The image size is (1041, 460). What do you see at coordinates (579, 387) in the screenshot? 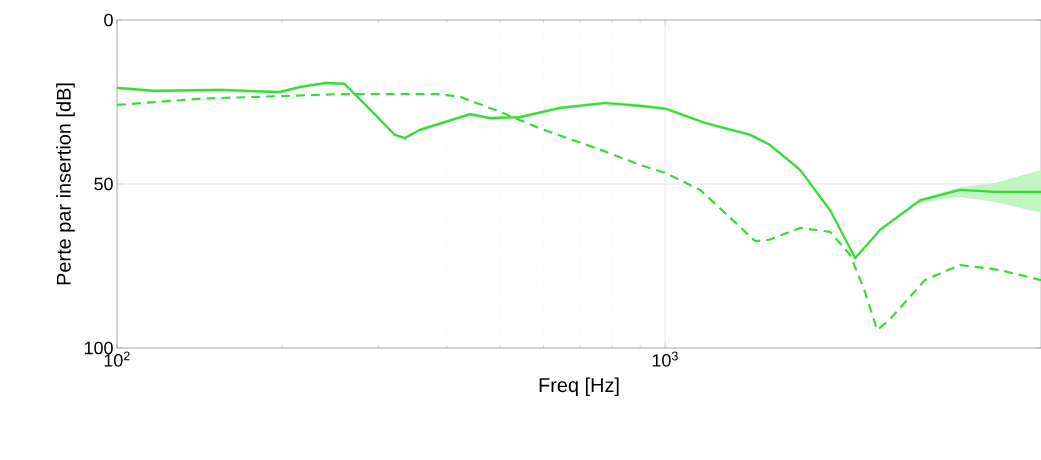
I see `x-axis-title: Freq [Hz]` at bounding box center [579, 387].